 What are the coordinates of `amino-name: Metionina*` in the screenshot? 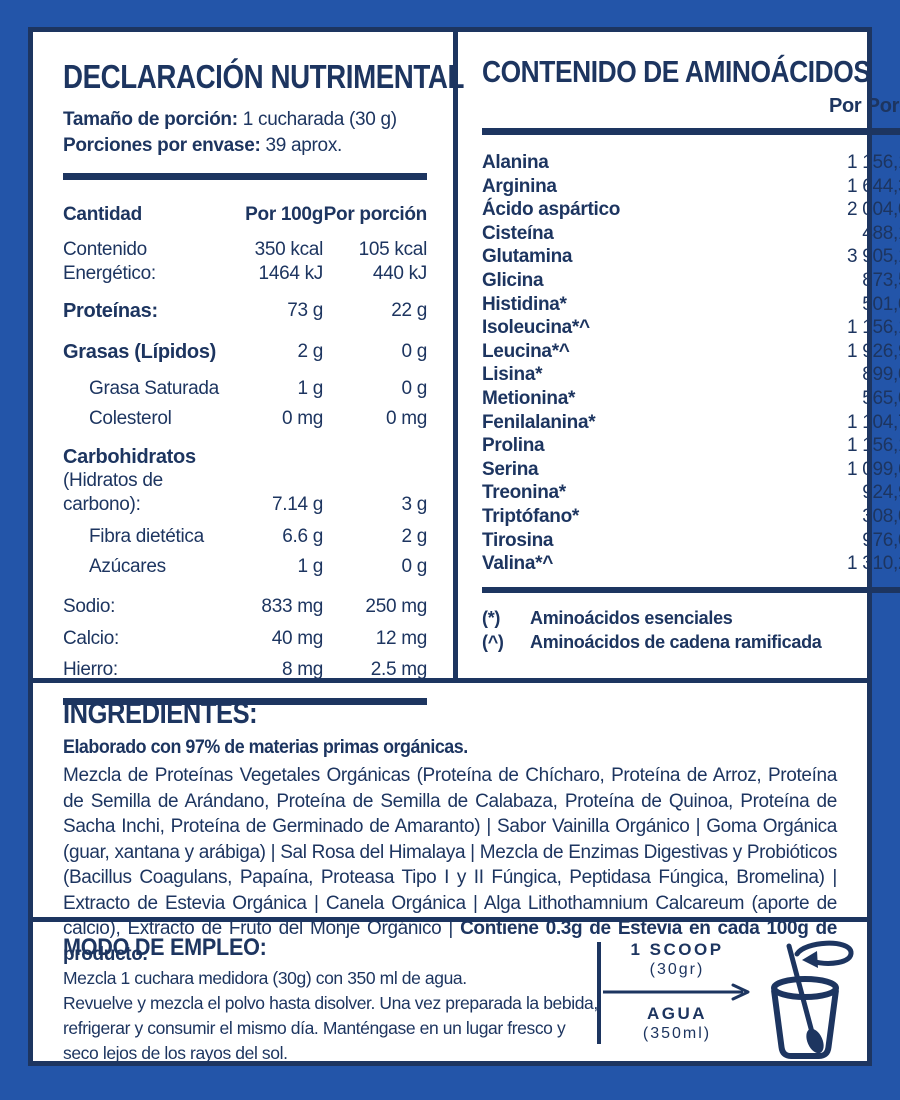 It's located at (529, 398).